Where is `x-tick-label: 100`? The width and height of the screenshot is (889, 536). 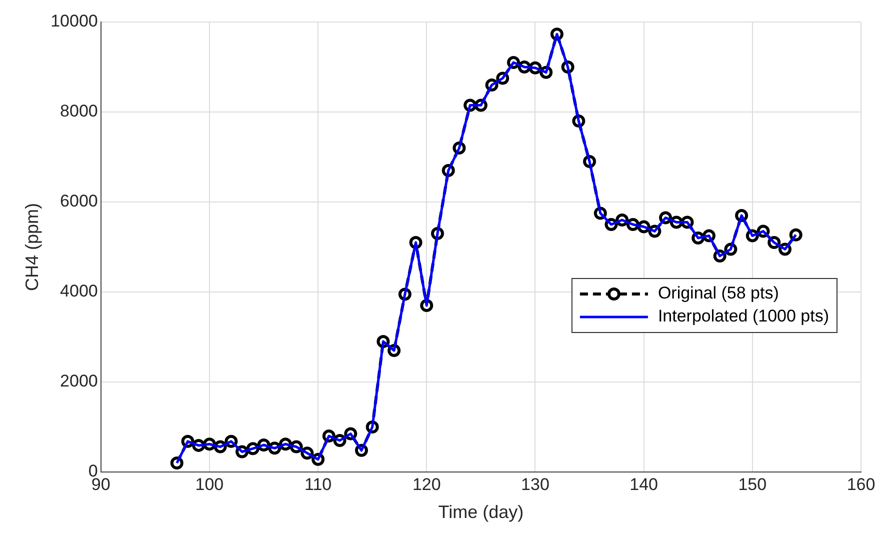
x-tick-label: 100 is located at coordinates (209, 484).